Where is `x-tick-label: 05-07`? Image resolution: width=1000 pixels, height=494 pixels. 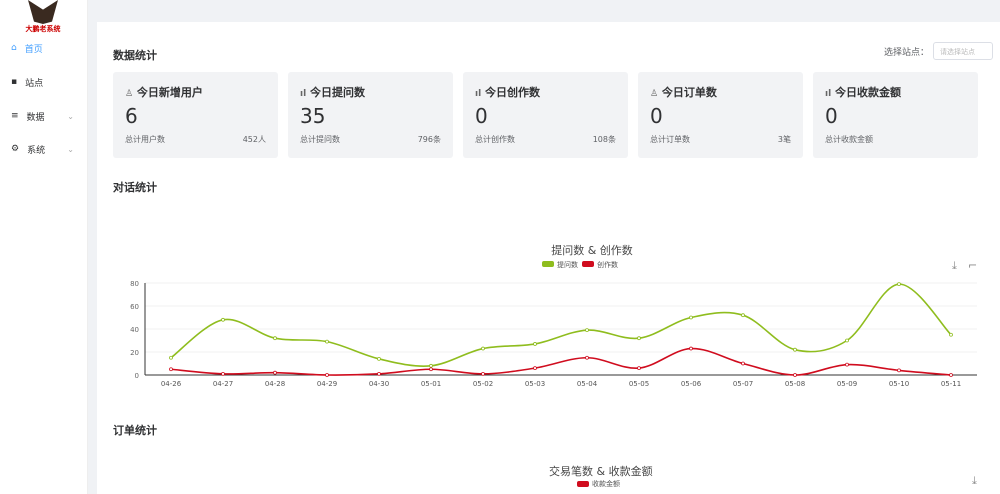
x-tick-label: 05-07 is located at coordinates (743, 384).